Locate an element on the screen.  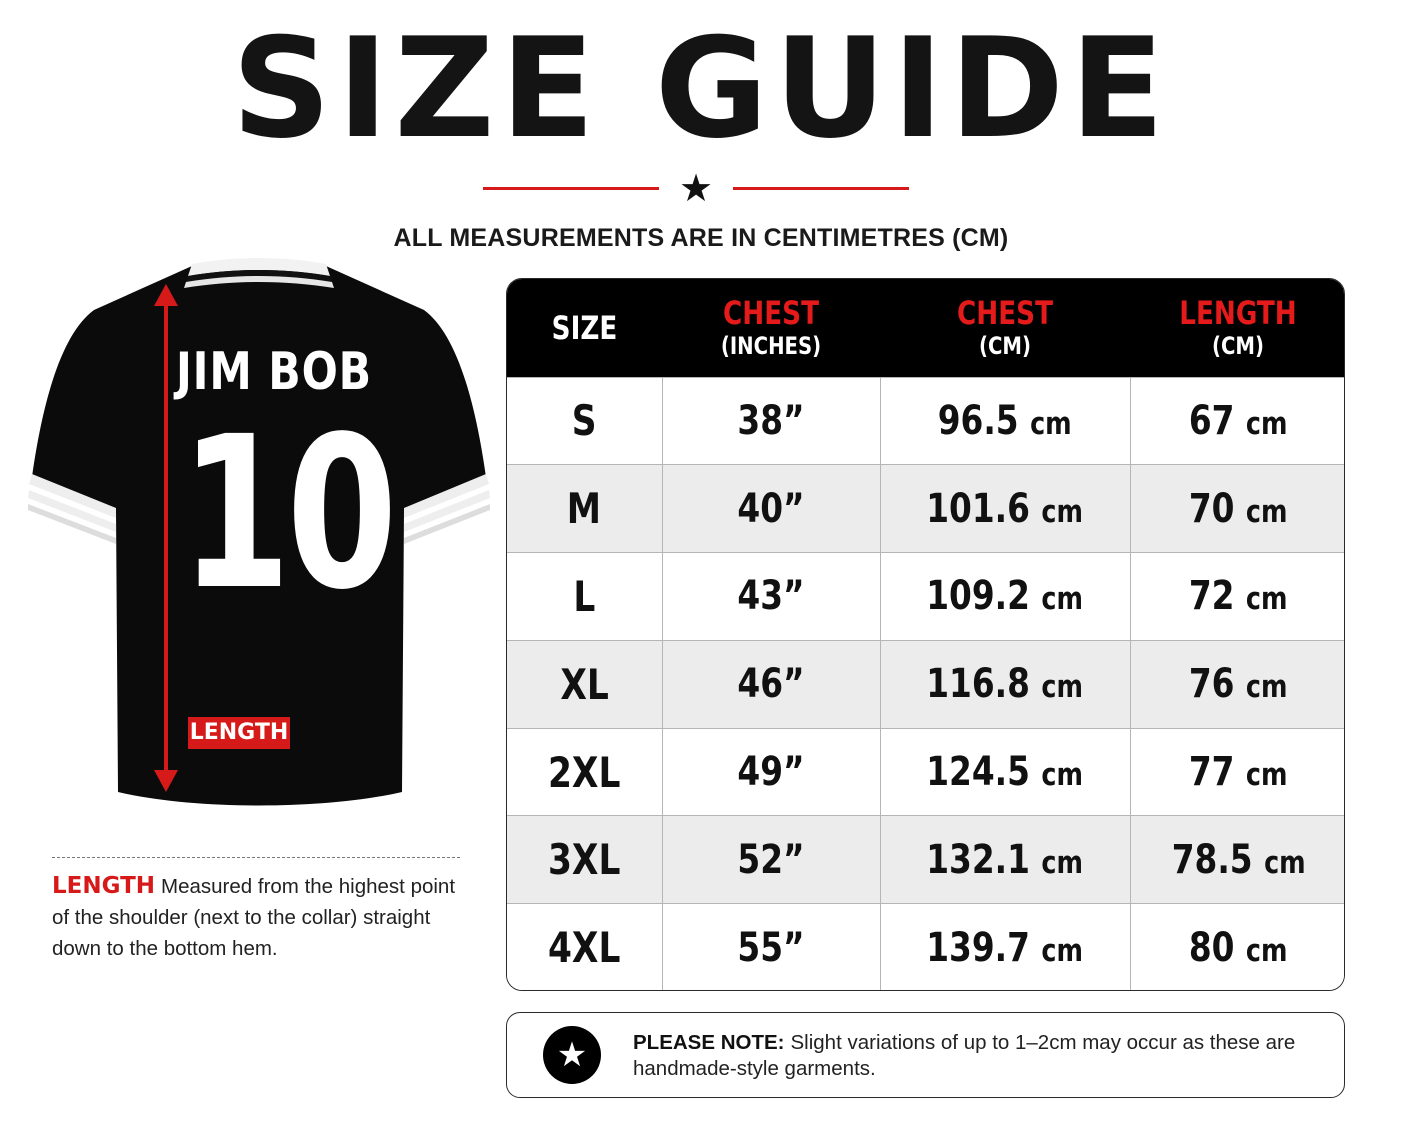
length-arrow-top-head is located at coordinates (166, 295).